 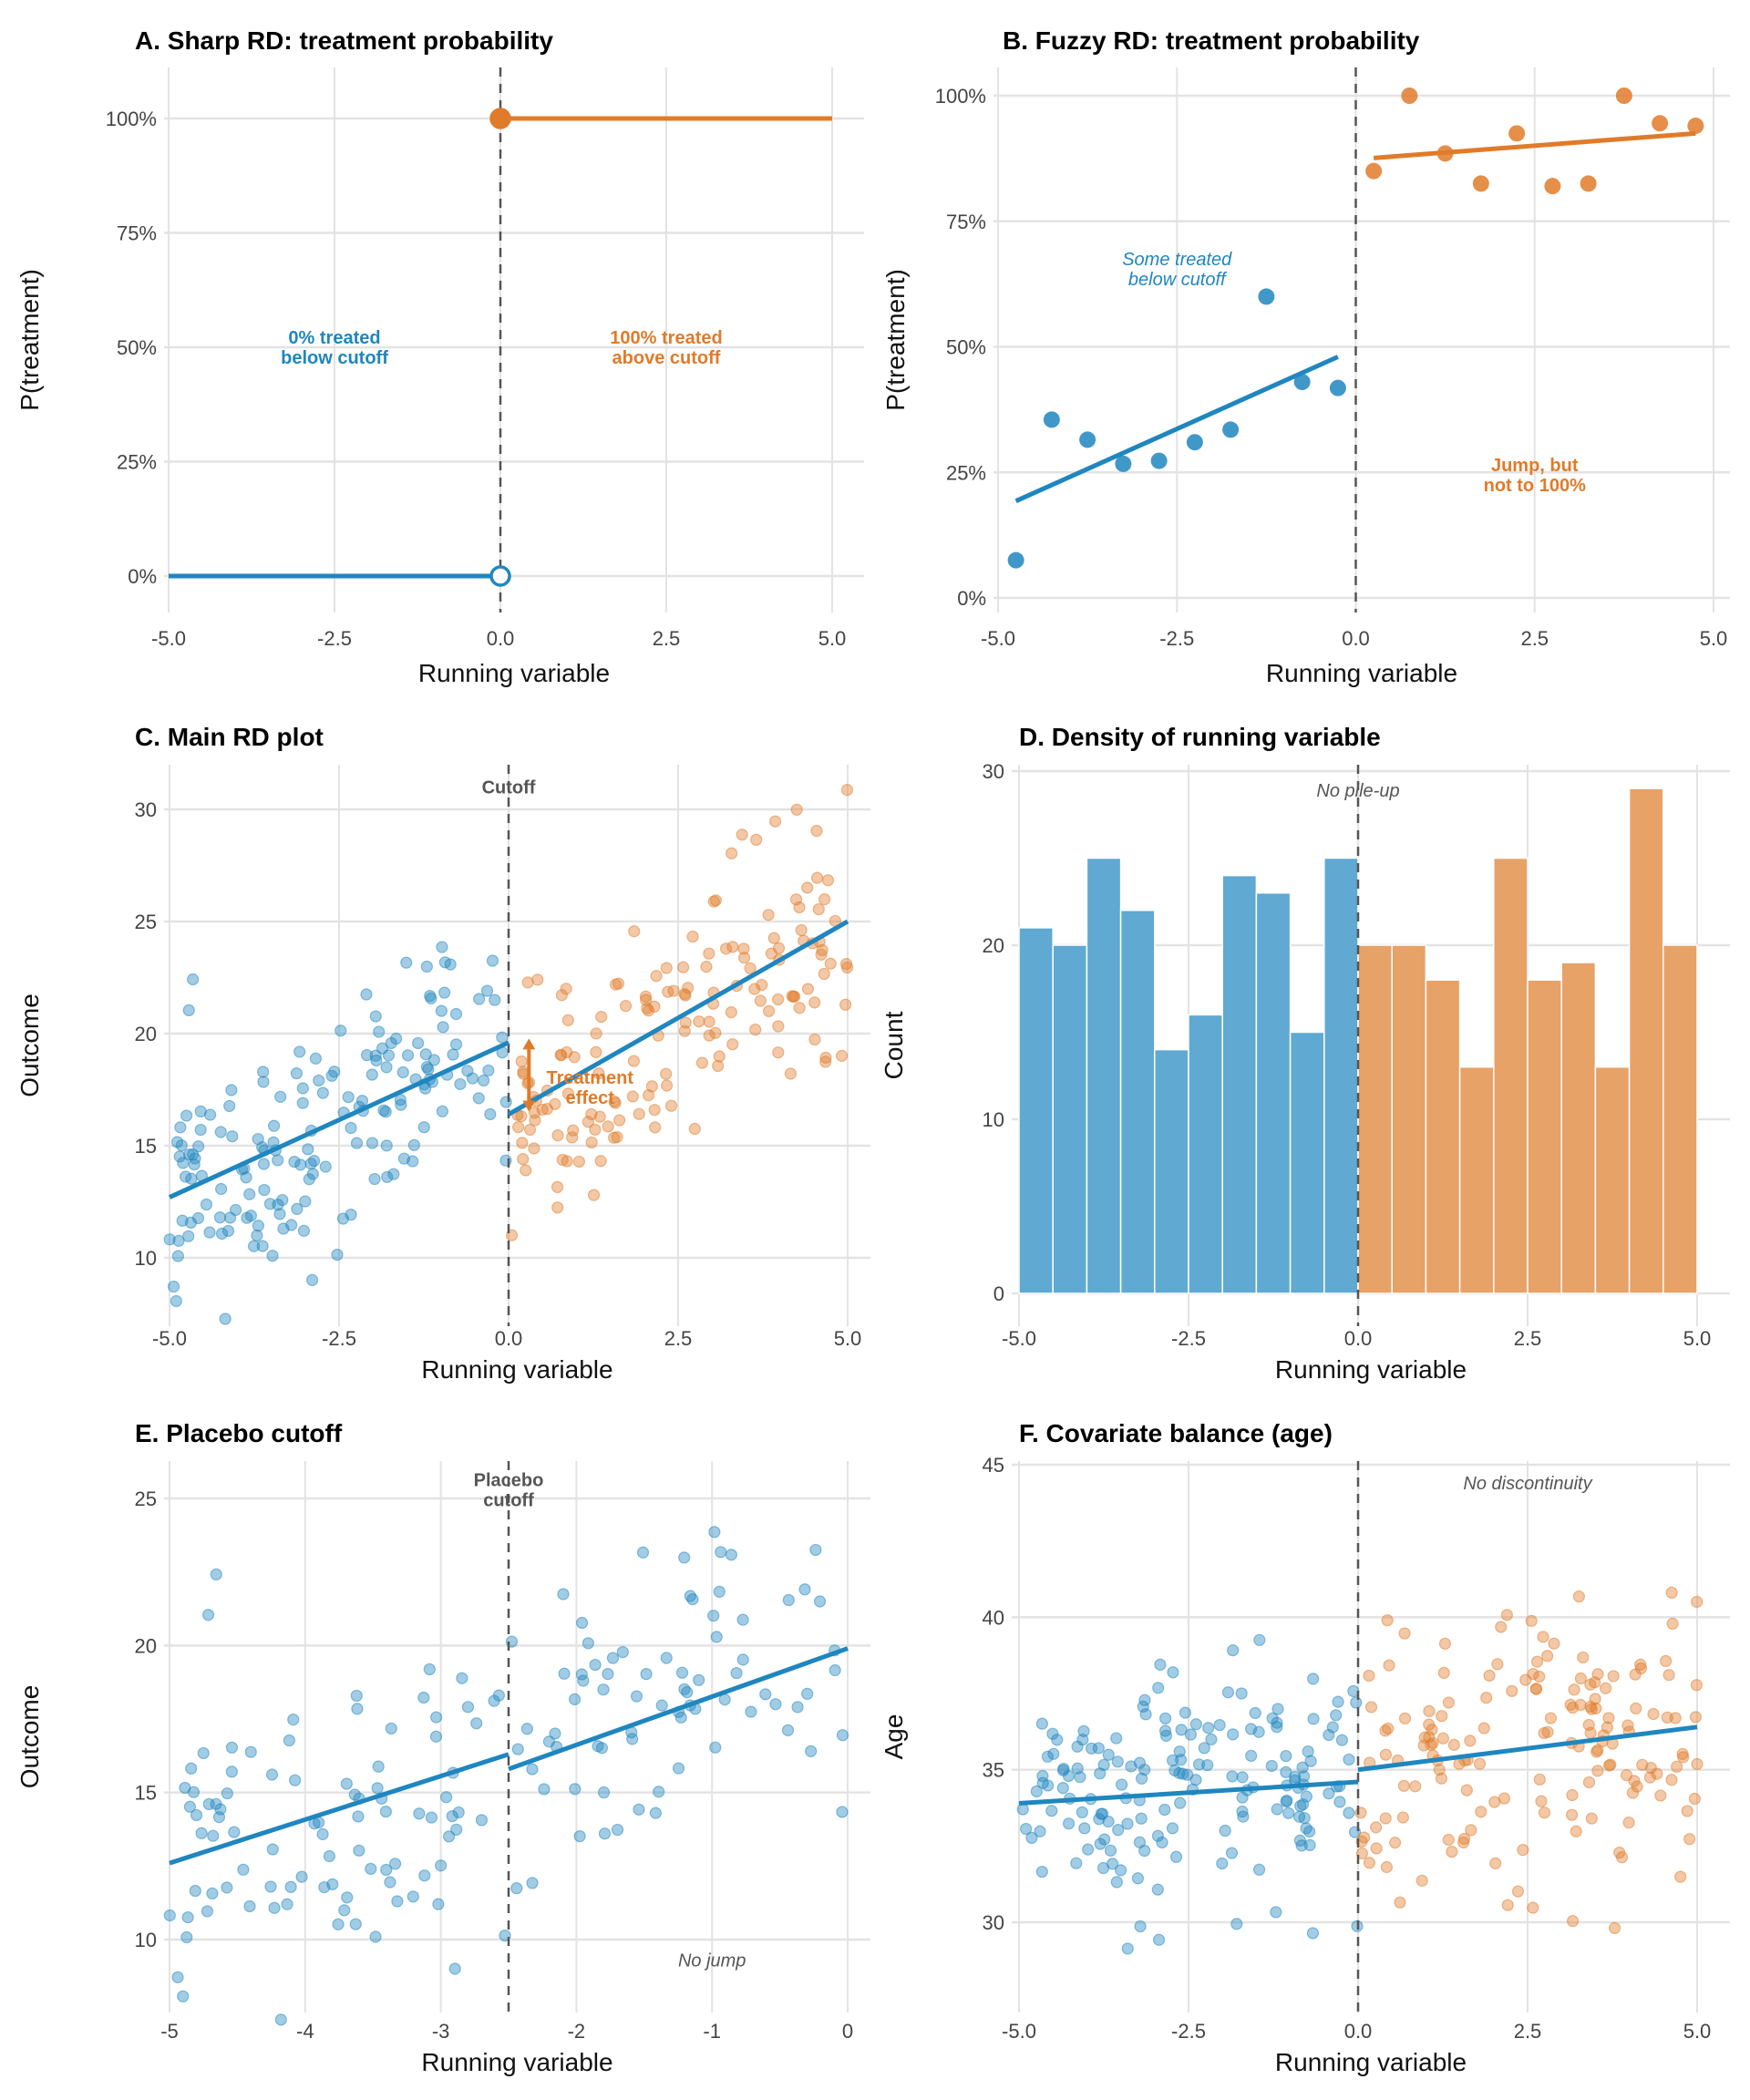 What do you see at coordinates (1178, 280) in the screenshot?
I see `annotation-text: below cutoff` at bounding box center [1178, 280].